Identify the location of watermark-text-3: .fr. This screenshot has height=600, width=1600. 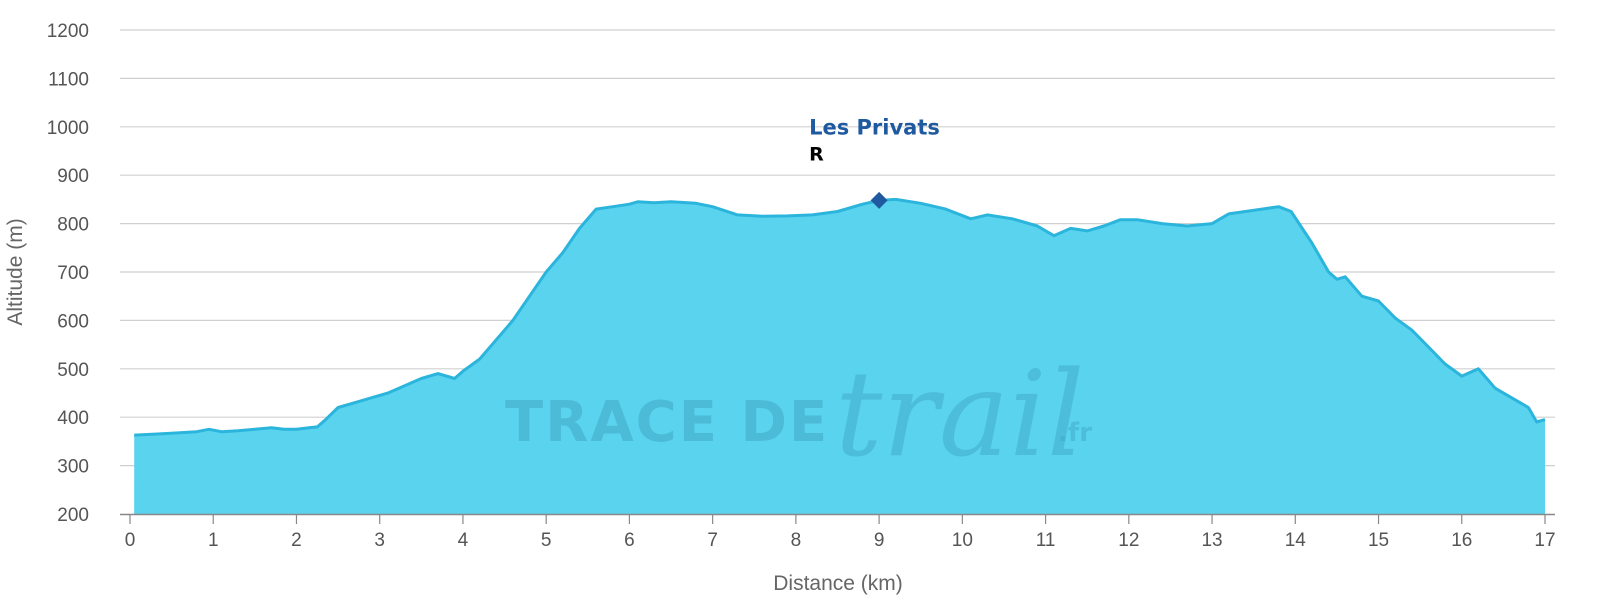
(1075, 433).